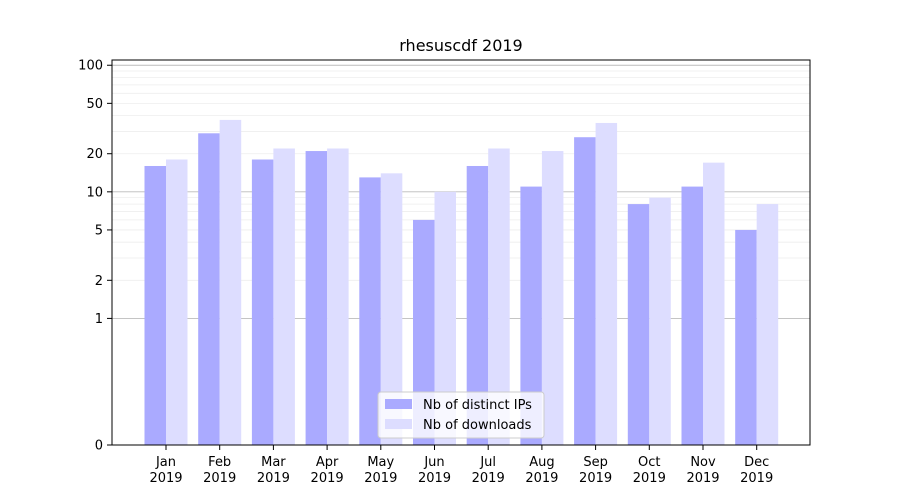  Describe the element at coordinates (477, 405) in the screenshot. I see `legend-label: Nb of distinct IPs` at that location.